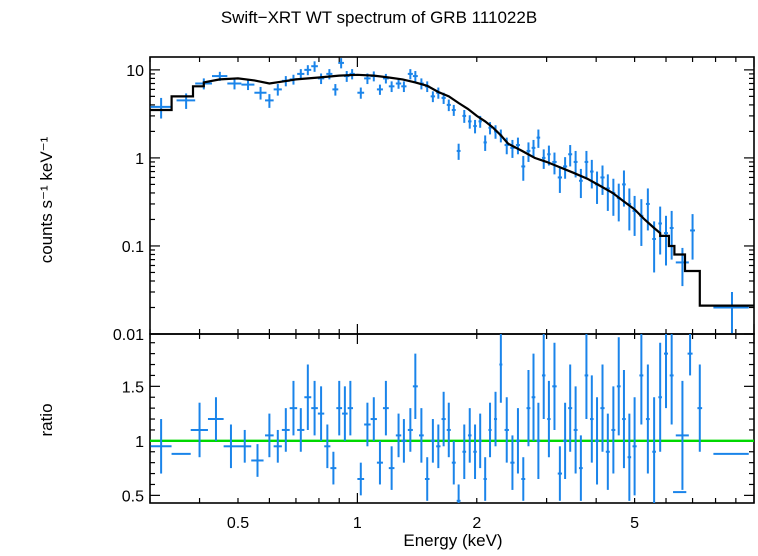 The height and width of the screenshot is (556, 758). I want to click on spectrum-y-tick-label: 0.1, so click(133, 247).